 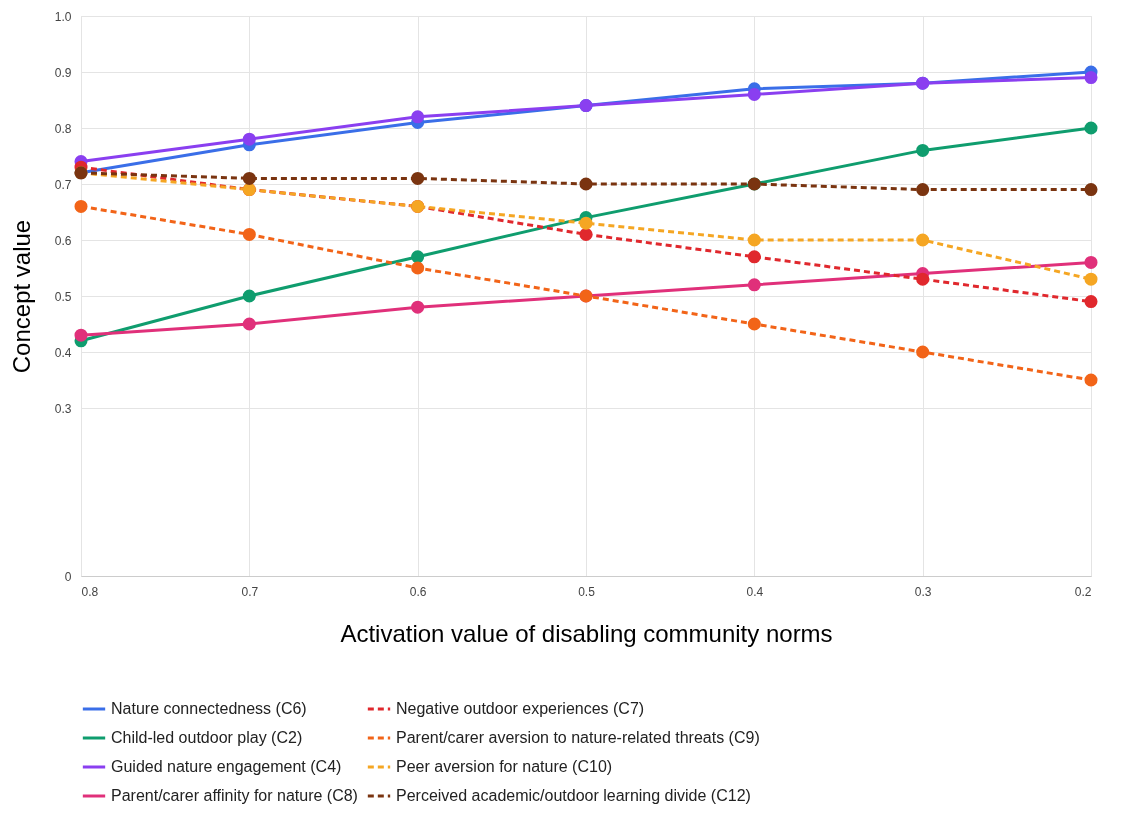 I want to click on legend-label: Peer aversion for nature (C10), so click(x=504, y=766).